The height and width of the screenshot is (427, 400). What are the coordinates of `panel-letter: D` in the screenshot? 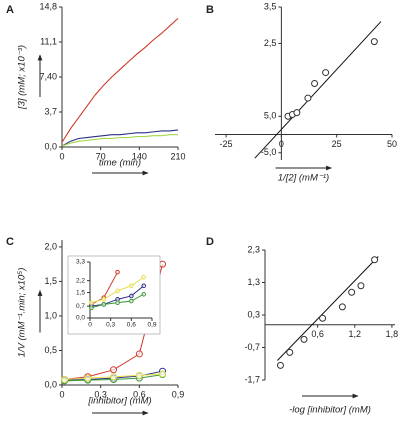 It's located at (210, 242).